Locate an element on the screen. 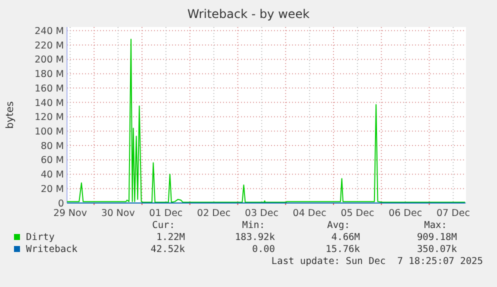 The width and height of the screenshot is (497, 287). y-tick-label: 160 M is located at coordinates (49, 88).